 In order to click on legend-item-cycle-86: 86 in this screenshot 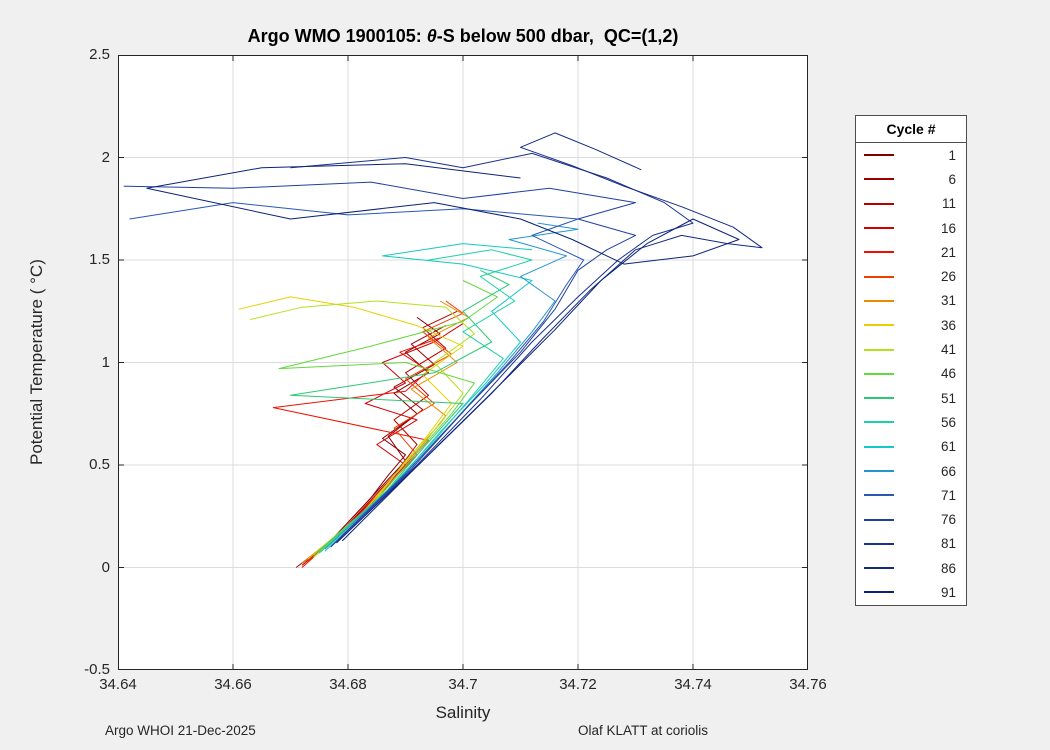, I will do `click(911, 568)`.